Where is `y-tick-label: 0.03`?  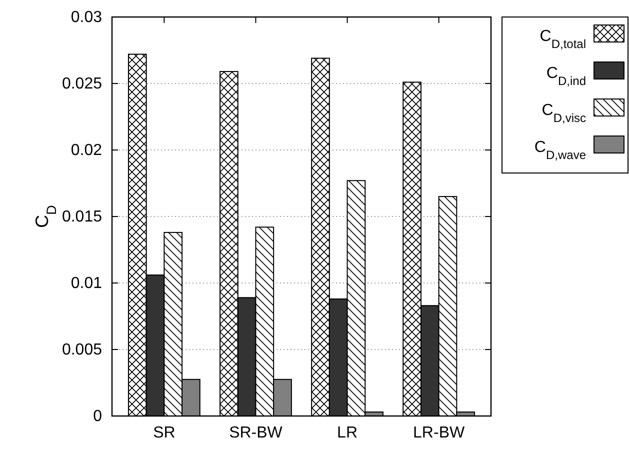
y-tick-label: 0.03 is located at coordinates (86, 17).